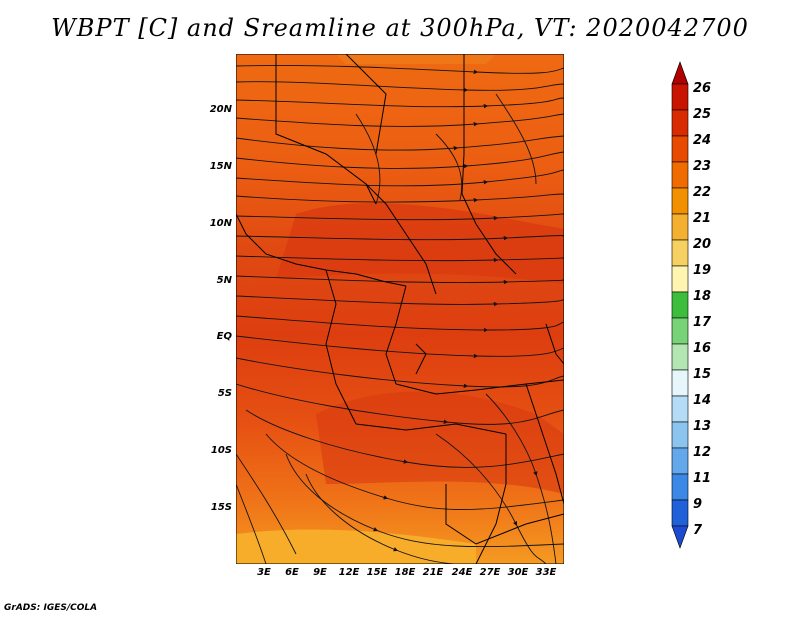 The height and width of the screenshot is (618, 800). Describe the element at coordinates (702, 400) in the screenshot. I see `colorbar-label-14: 14` at that location.